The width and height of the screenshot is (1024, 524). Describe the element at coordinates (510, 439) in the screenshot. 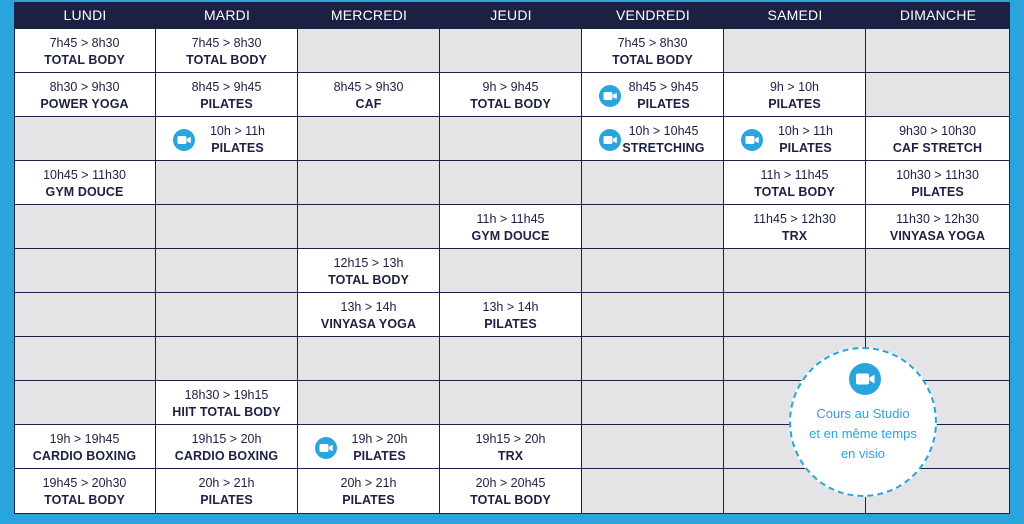

I see `class-time: 19h15 > 20h` at that location.